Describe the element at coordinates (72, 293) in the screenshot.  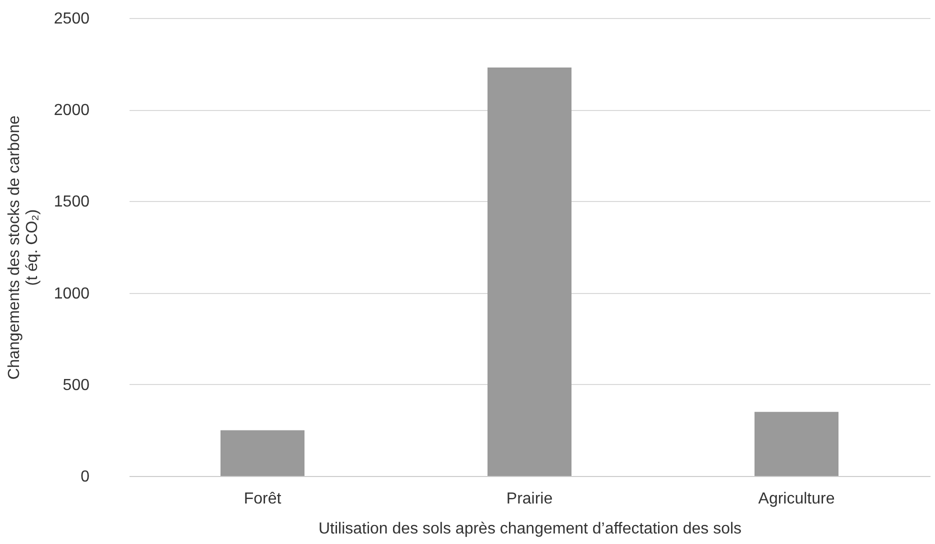
I see `y-tick-label: 1000` at that location.